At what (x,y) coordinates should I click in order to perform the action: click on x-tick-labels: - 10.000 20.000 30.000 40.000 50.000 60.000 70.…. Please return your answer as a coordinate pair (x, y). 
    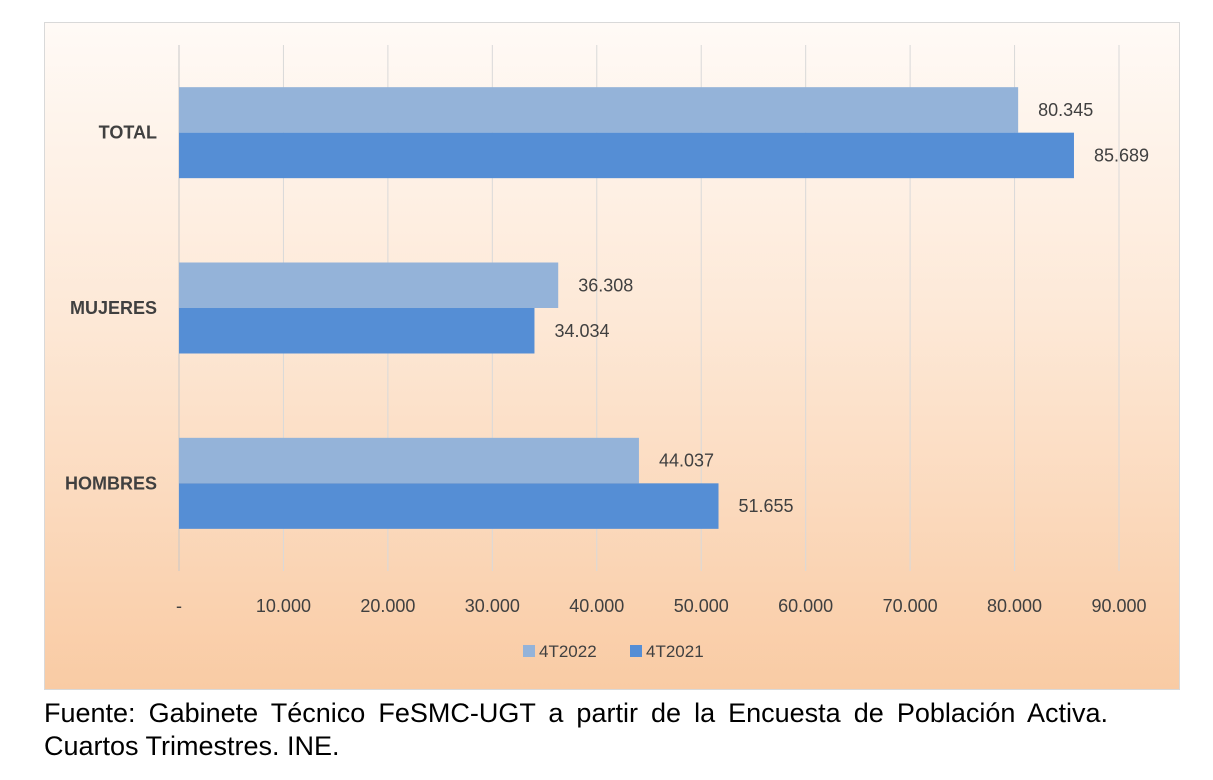
    Looking at the image, I should click on (661, 606).